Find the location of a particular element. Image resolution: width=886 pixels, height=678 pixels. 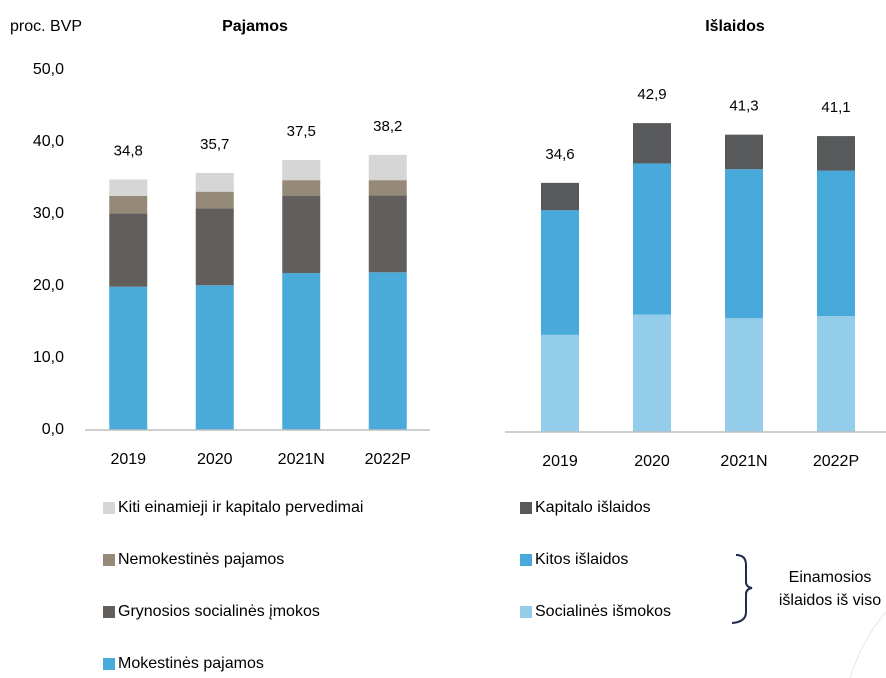

y-tick-label: 20,0 is located at coordinates (48, 285).